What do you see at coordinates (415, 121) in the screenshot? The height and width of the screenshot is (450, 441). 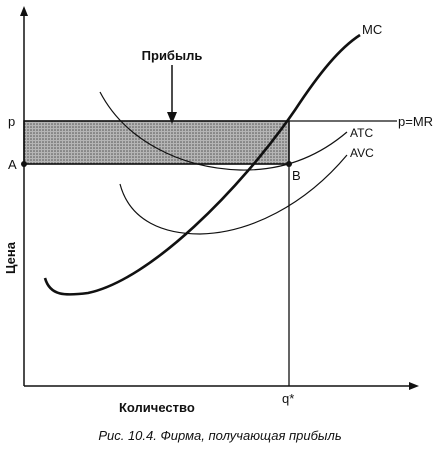 I see `label-p-mr: p=MR` at bounding box center [415, 121].